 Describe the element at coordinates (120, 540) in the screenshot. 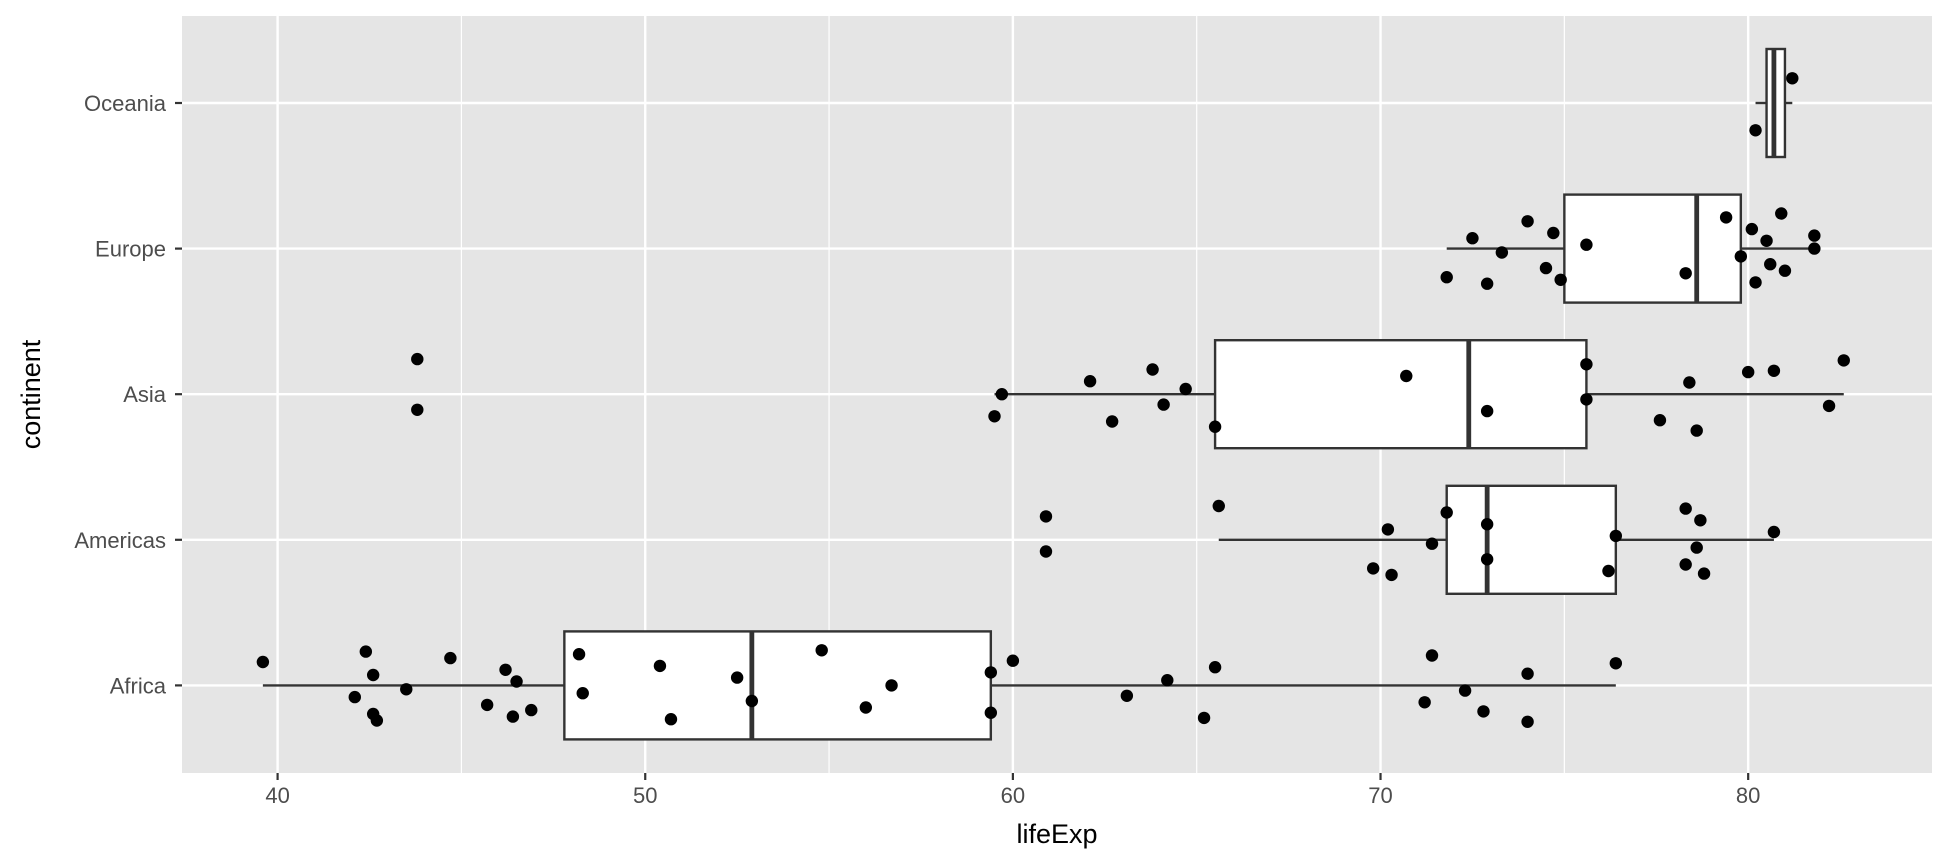

I see `y-tick-label-americas: Americas` at that location.